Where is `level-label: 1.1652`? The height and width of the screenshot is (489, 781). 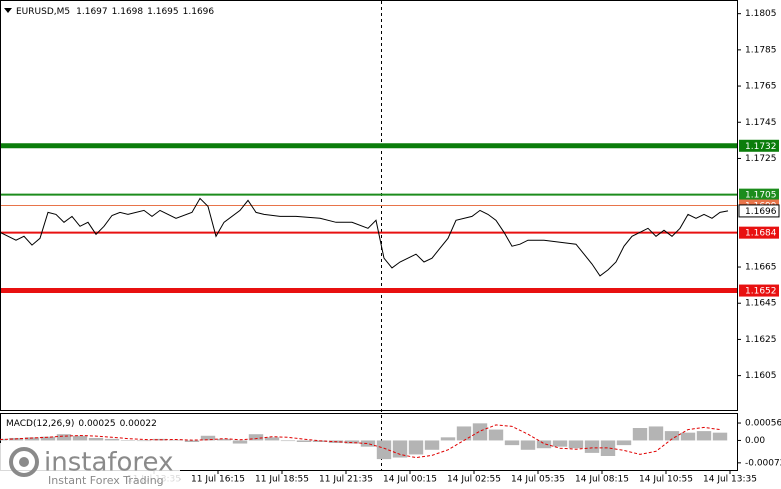
level-label: 1.1652 is located at coordinates (761, 292).